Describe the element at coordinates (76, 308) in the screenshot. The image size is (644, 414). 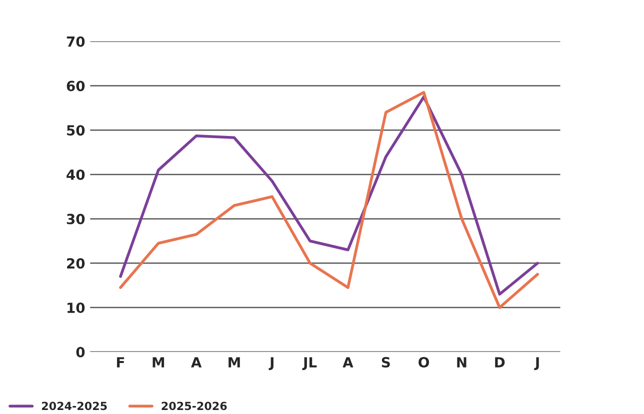
I see `y-tick-label: 10` at that location.